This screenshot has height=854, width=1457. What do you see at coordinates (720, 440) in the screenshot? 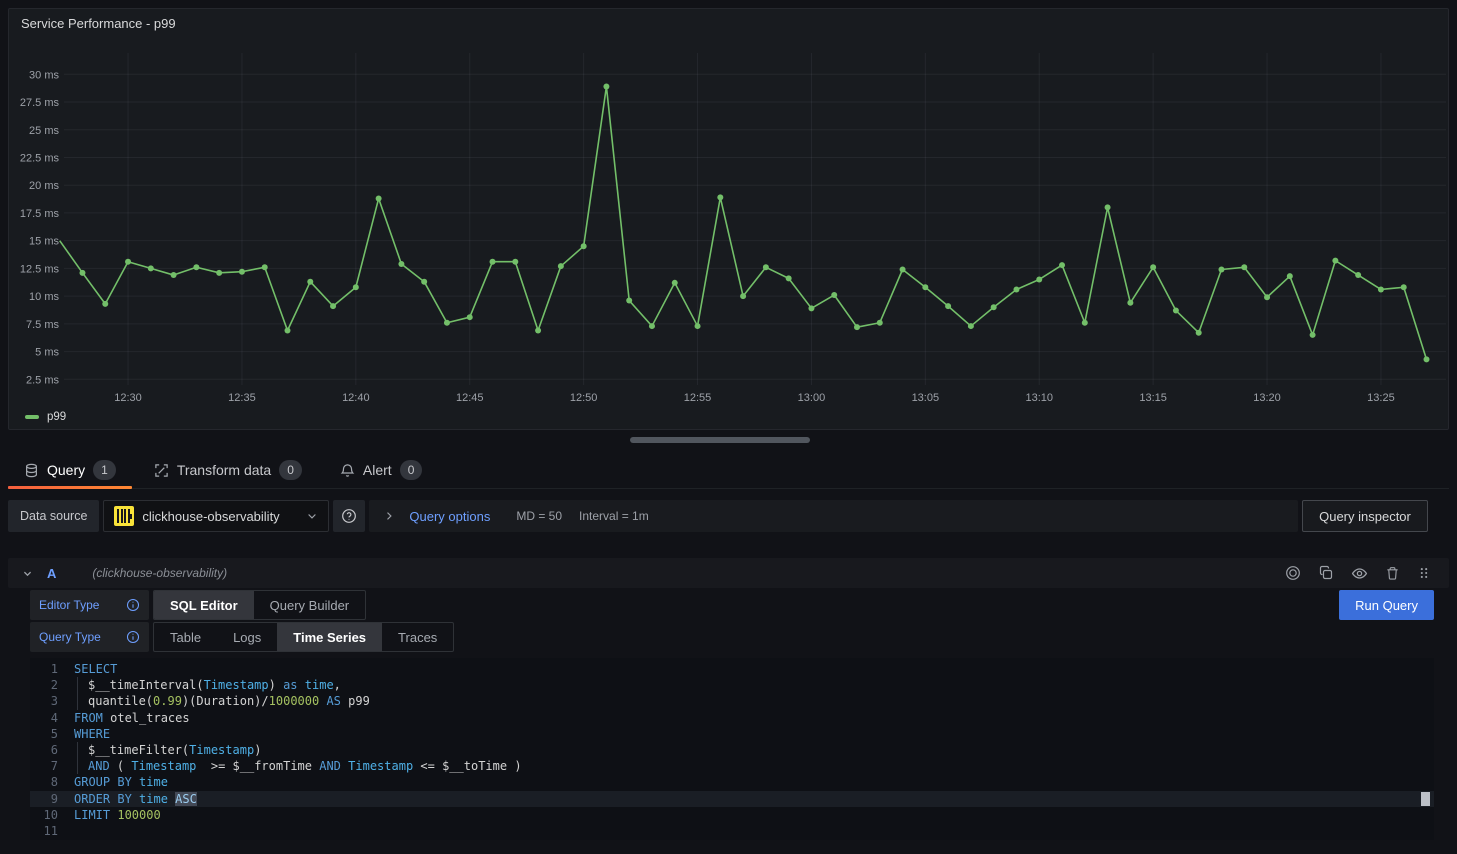
I see `panel-resize-handle` at bounding box center [720, 440].